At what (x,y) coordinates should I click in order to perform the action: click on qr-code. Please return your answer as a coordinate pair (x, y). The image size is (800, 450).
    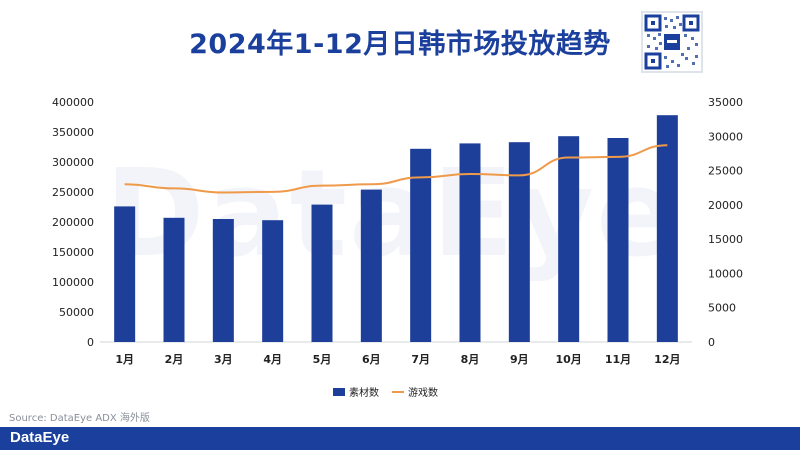
    Looking at the image, I should click on (672, 42).